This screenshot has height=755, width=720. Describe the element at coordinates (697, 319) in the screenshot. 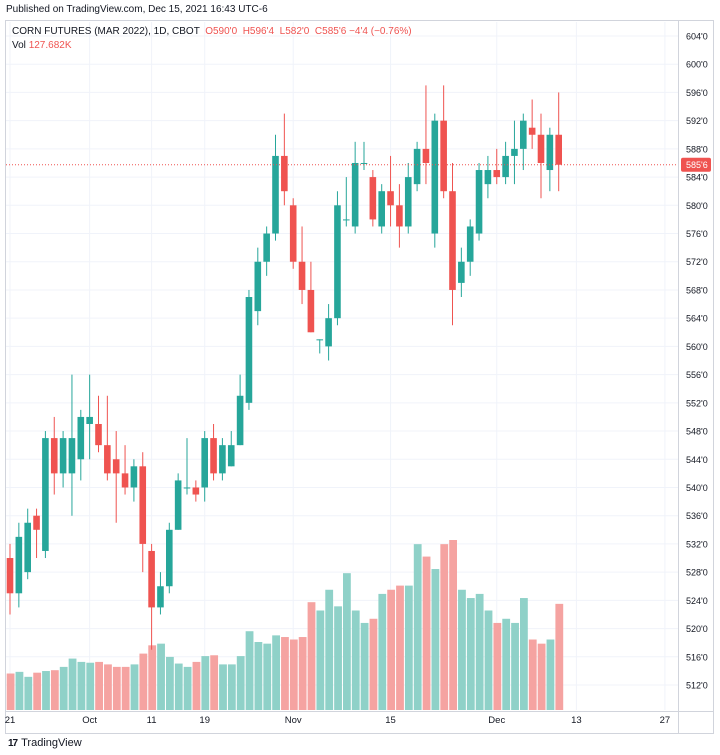

I see `y-tick-label: 564'0` at that location.